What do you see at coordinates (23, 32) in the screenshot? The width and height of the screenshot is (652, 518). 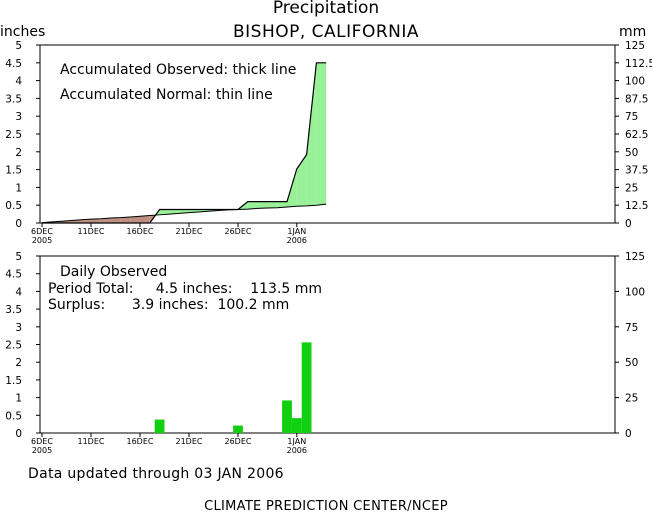 I see `left-axis-unit: inches` at bounding box center [23, 32].